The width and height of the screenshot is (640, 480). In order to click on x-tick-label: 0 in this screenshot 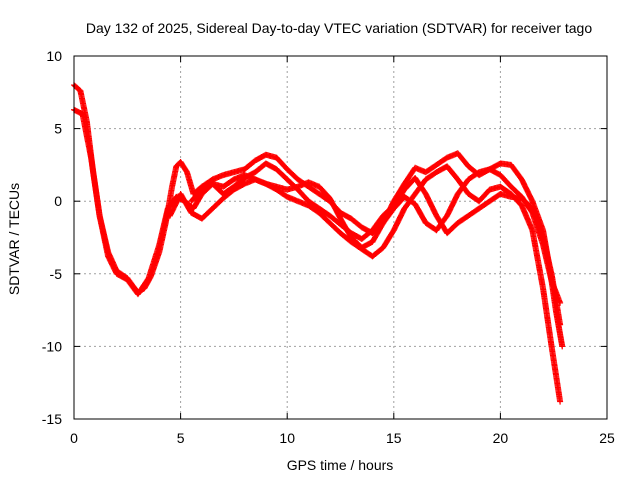, I will do `click(74, 438)`.